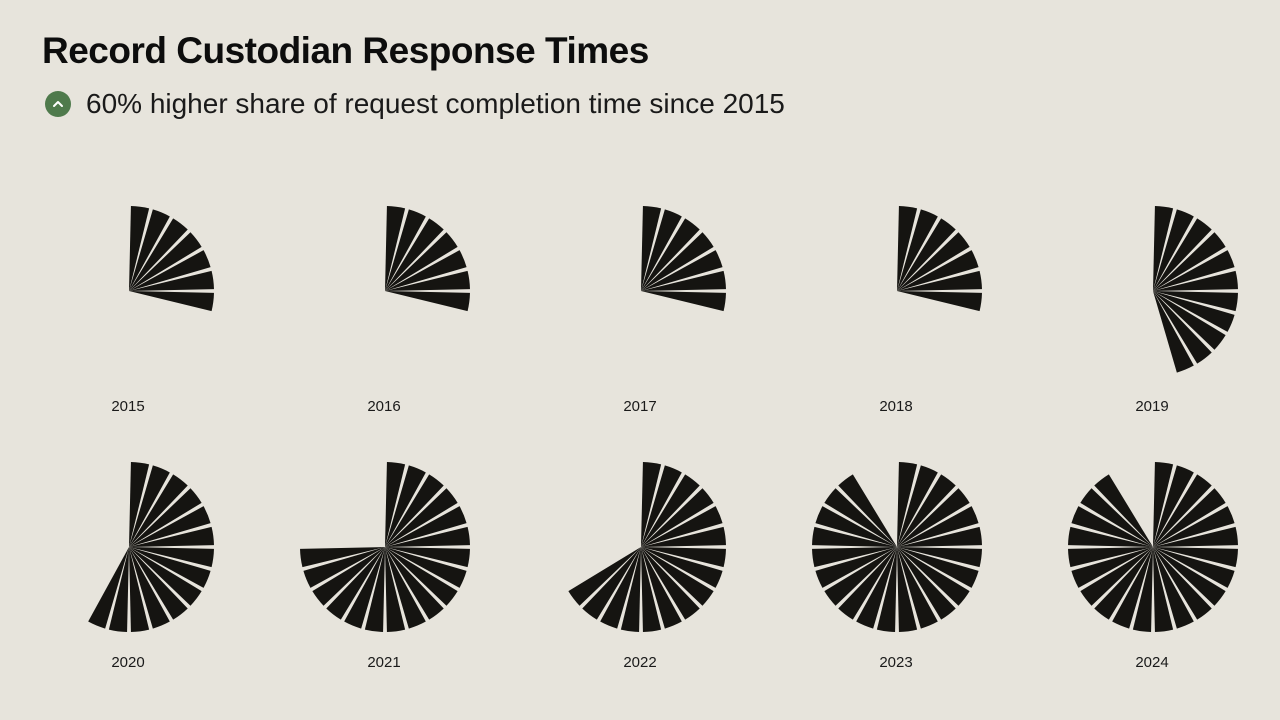 Image resolution: width=1280 pixels, height=720 pixels. I want to click on year-label: 2016, so click(383, 406).